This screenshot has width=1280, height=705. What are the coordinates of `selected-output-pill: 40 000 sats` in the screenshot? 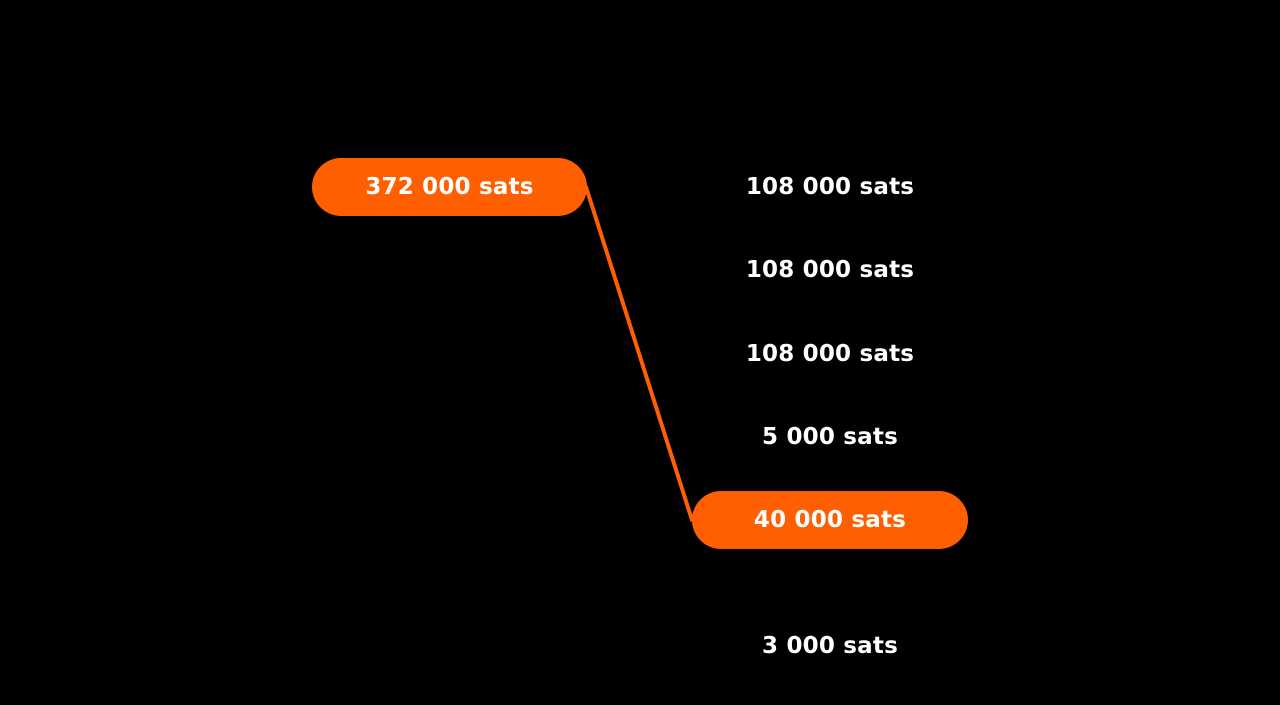 It's located at (830, 520).